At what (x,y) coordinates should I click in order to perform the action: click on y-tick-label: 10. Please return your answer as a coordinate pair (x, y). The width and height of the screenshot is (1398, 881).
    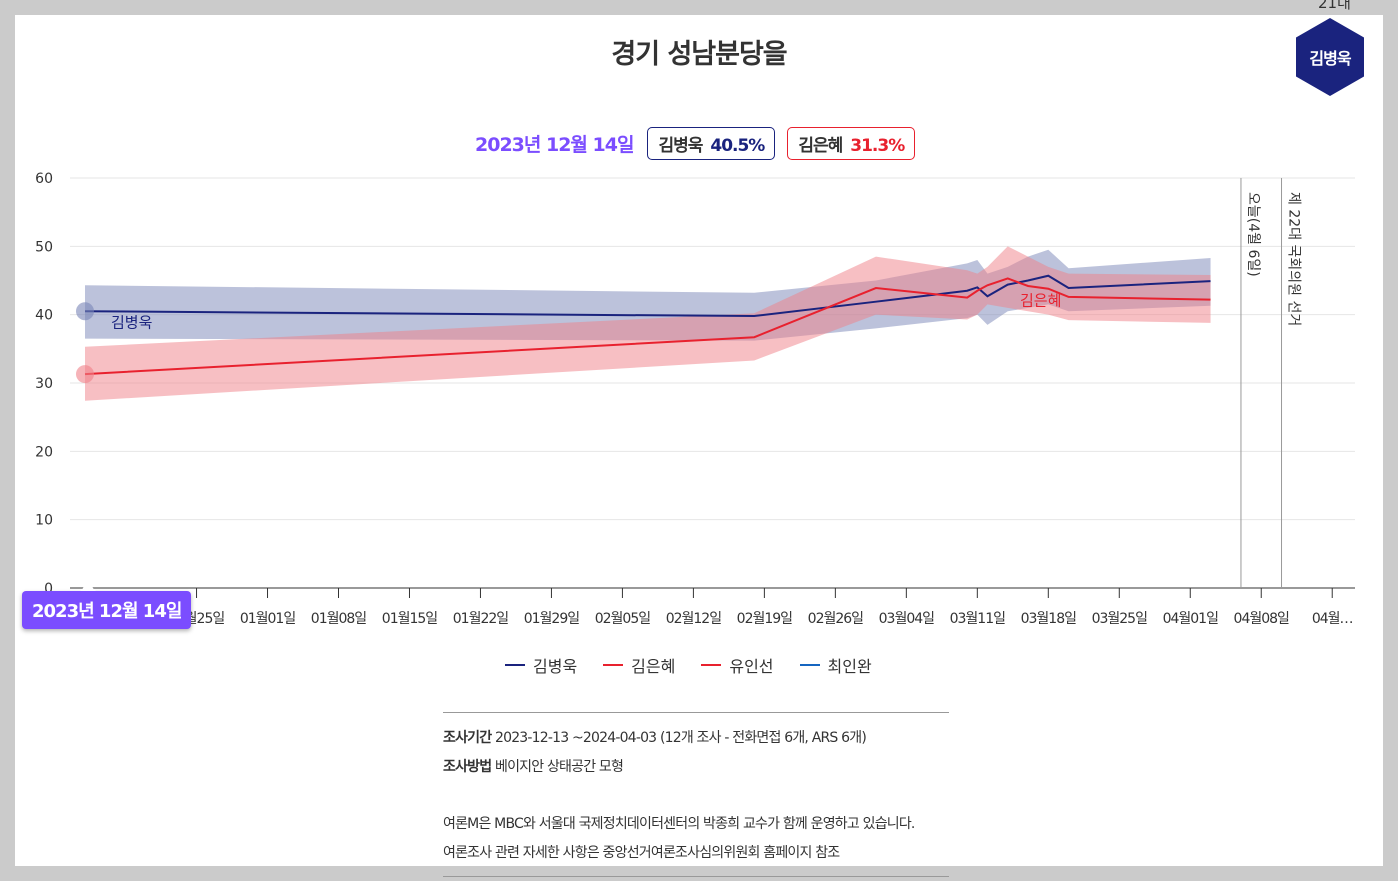
    Looking at the image, I should click on (44, 521).